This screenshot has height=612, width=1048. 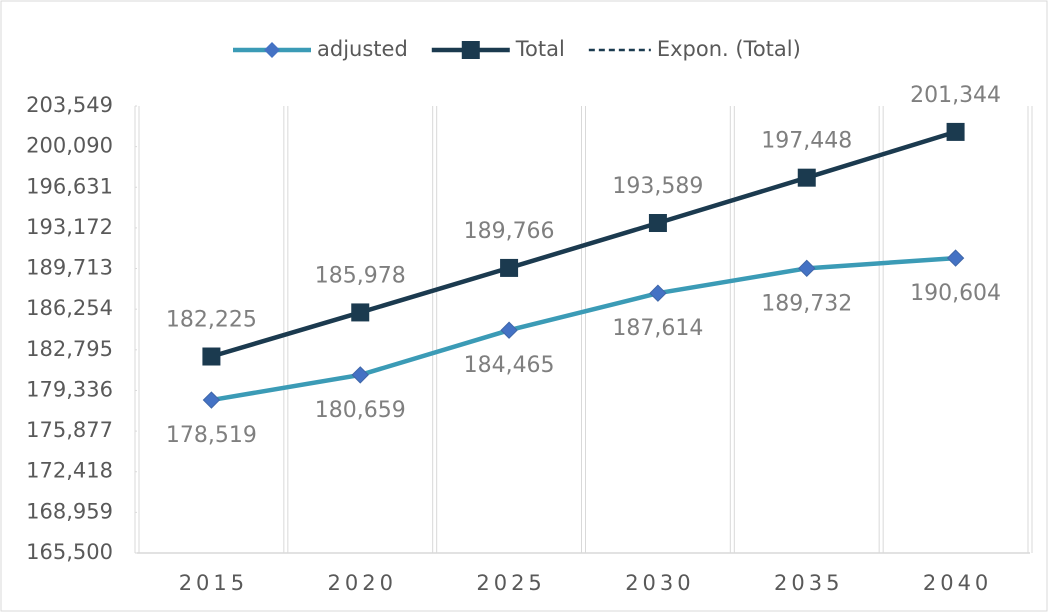 I want to click on y-tick-label: 172,418, so click(x=69, y=471).